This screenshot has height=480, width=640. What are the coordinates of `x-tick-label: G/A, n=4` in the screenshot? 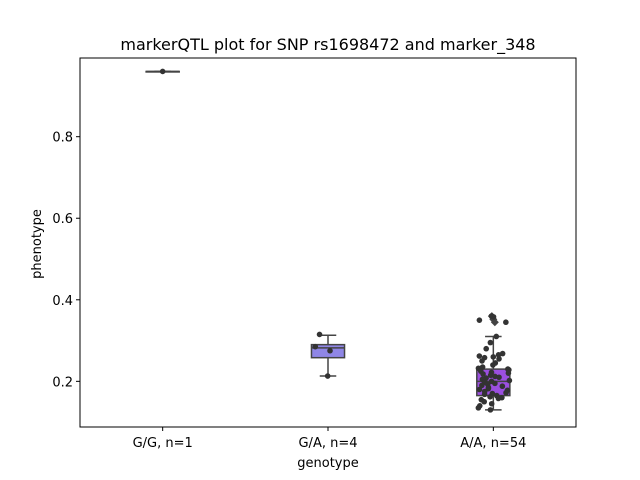 It's located at (327, 443).